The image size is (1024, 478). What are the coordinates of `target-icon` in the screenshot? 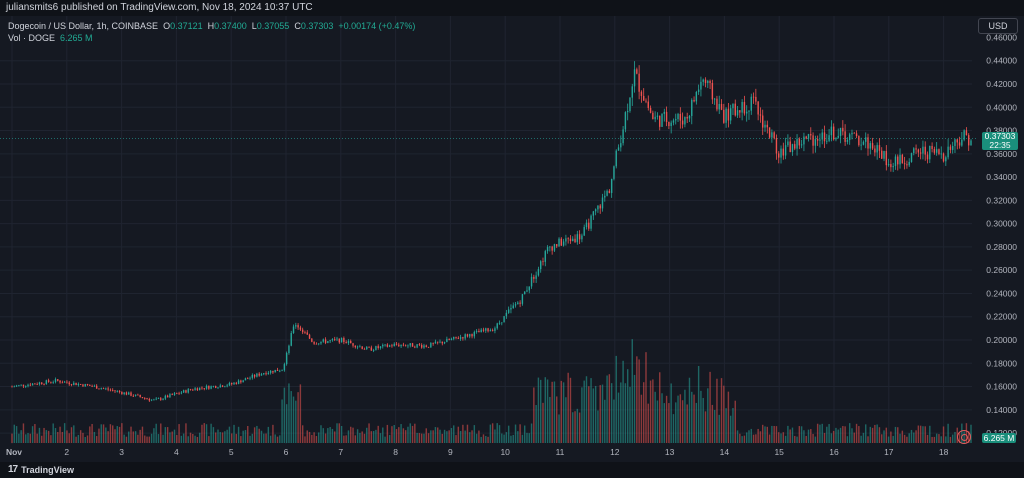 It's located at (964, 437).